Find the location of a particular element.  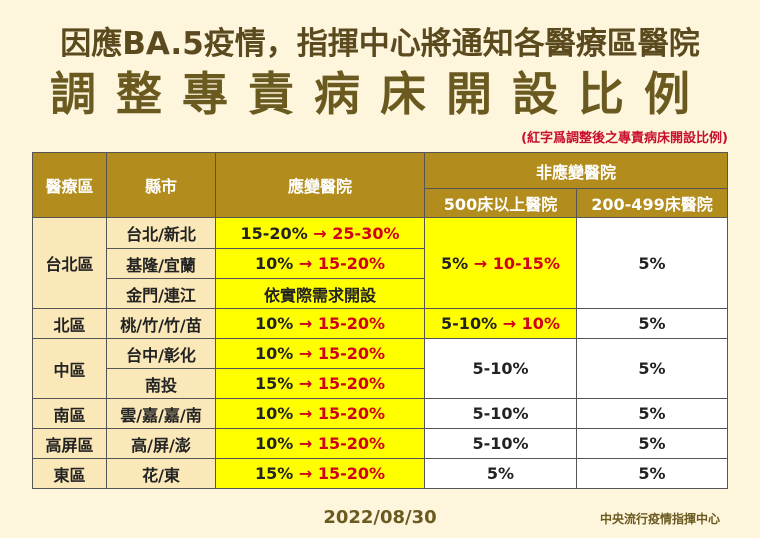

header-200-499-beds: 200-499床醫院 is located at coordinates (652, 203).